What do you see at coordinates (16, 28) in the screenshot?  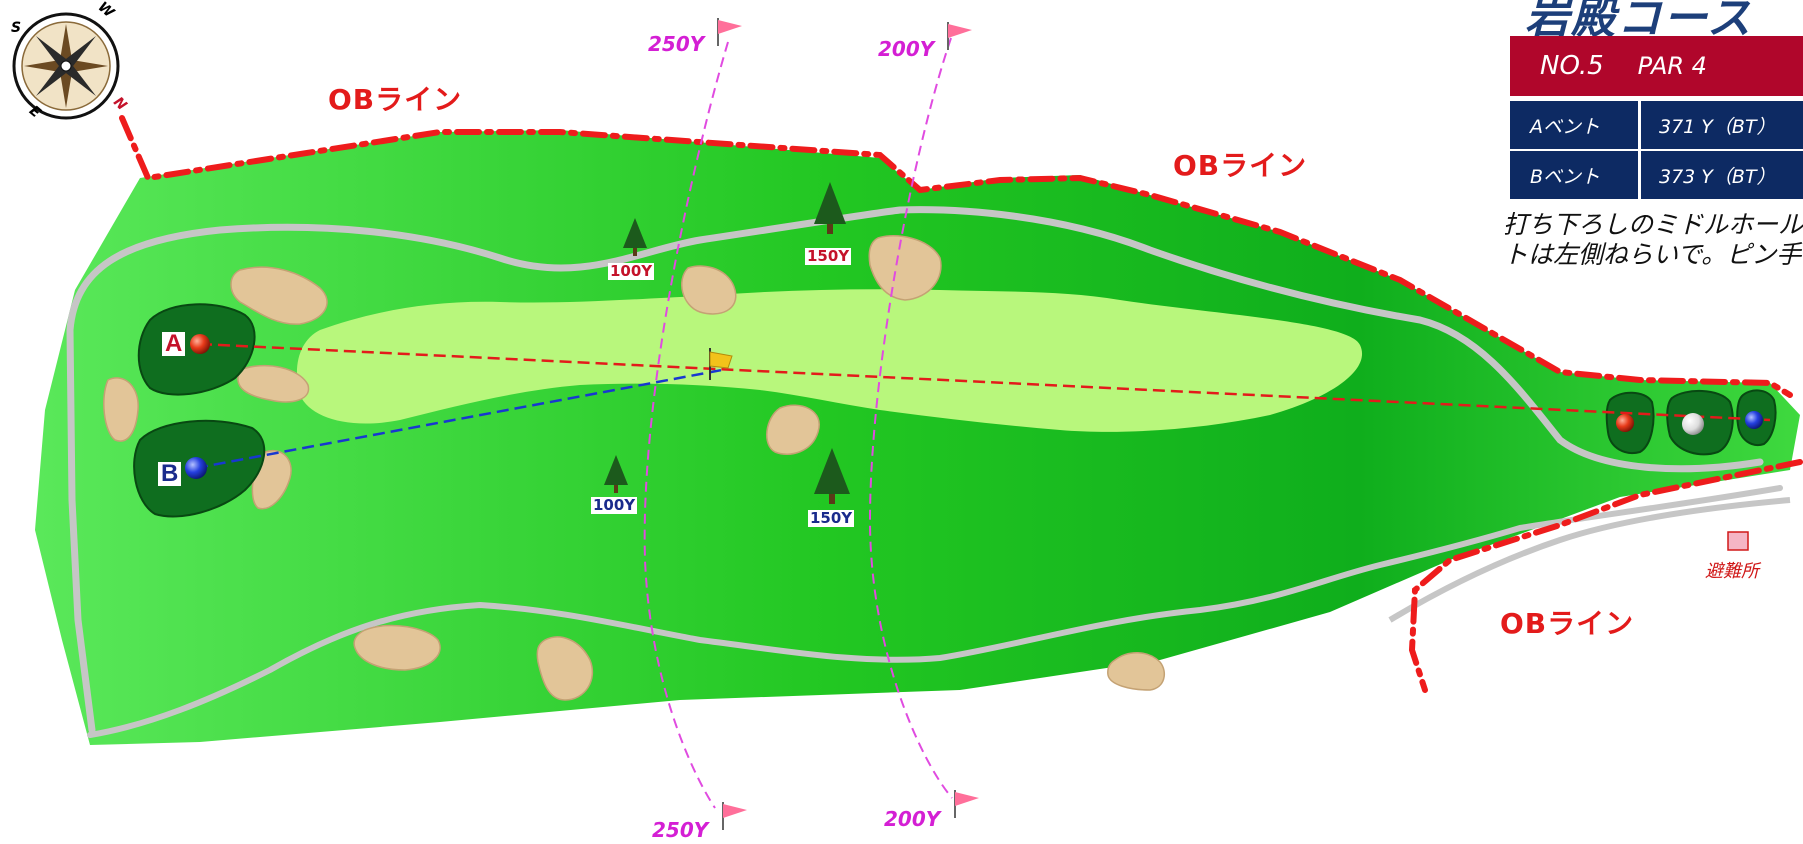 I see `compass-s: S` at bounding box center [16, 28].